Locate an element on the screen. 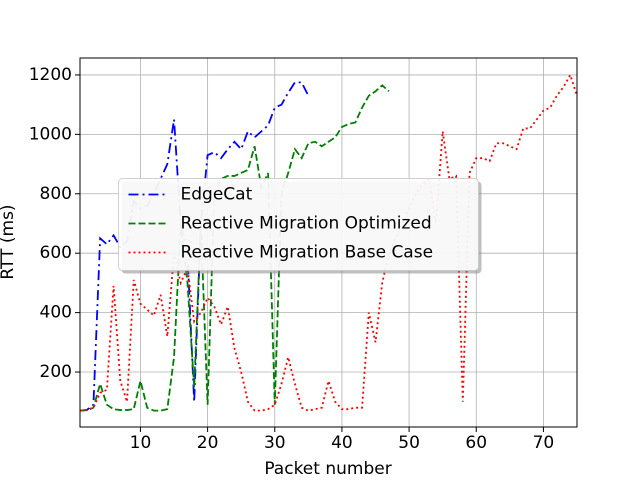 The width and height of the screenshot is (640, 480). y-tick-label: 1200 is located at coordinates (50, 75).